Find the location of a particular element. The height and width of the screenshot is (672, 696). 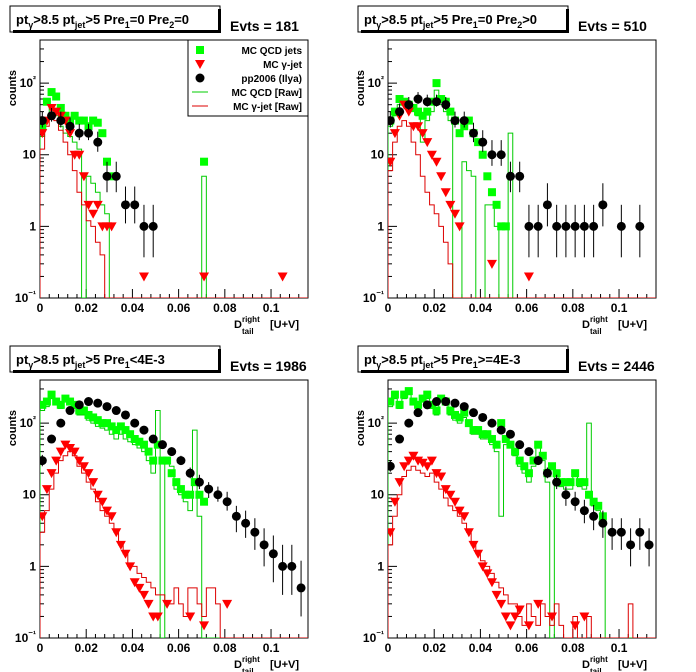

title-text: ptγ>8.5 ptjet>5 Pre1>=4E-3 is located at coordinates (442, 361).